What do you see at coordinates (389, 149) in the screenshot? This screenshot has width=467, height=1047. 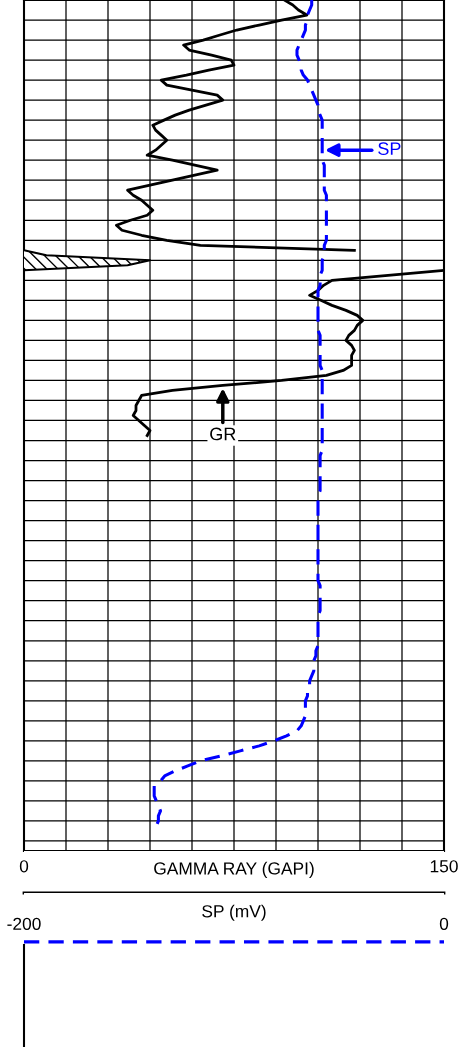 I see `legend-label: SP` at bounding box center [389, 149].